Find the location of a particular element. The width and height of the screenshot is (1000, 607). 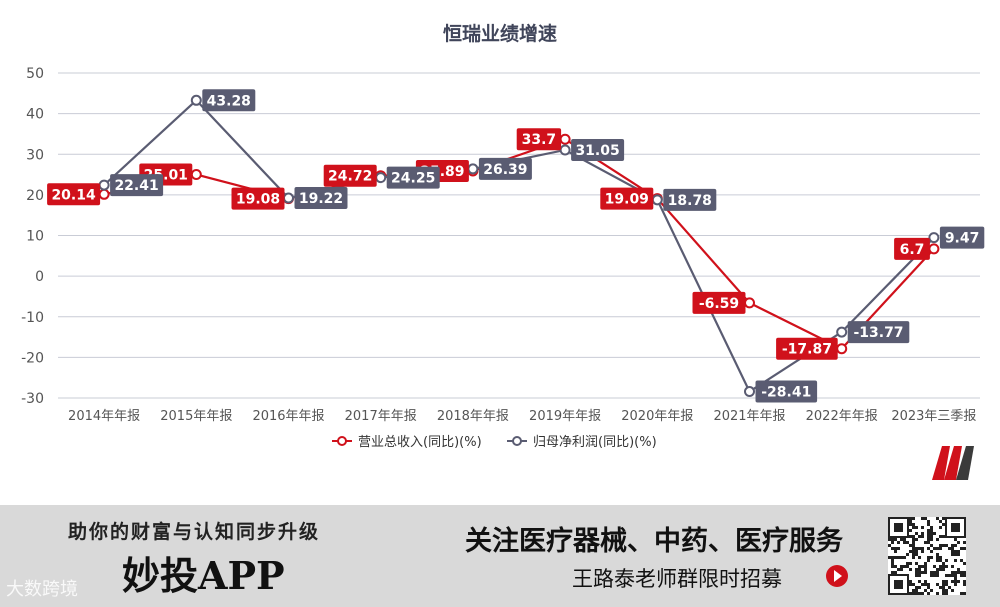

legend-item: 归母净利润(同比)(%) is located at coordinates (582, 442).